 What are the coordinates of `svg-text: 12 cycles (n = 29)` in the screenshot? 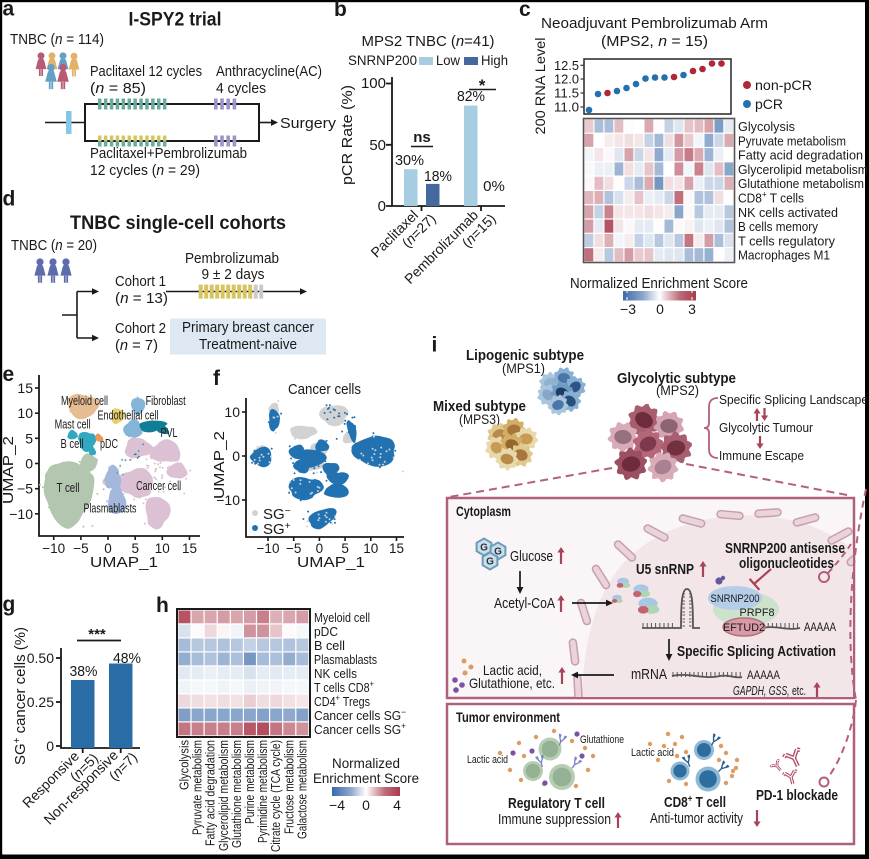 It's located at (145, 170).